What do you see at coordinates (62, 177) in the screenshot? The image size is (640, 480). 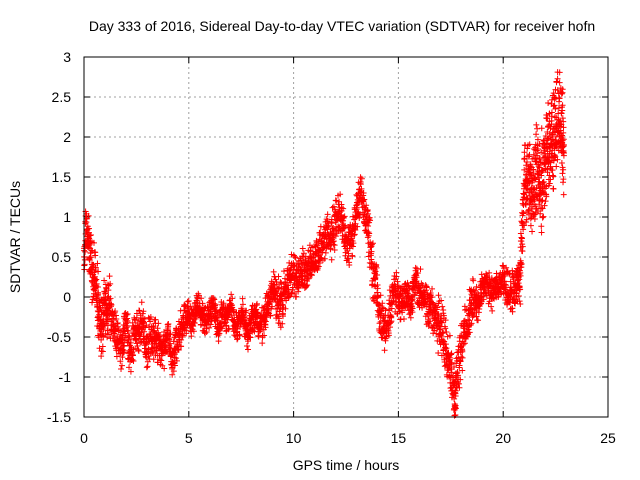 I see `y-tick-label: 1.5` at bounding box center [62, 177].